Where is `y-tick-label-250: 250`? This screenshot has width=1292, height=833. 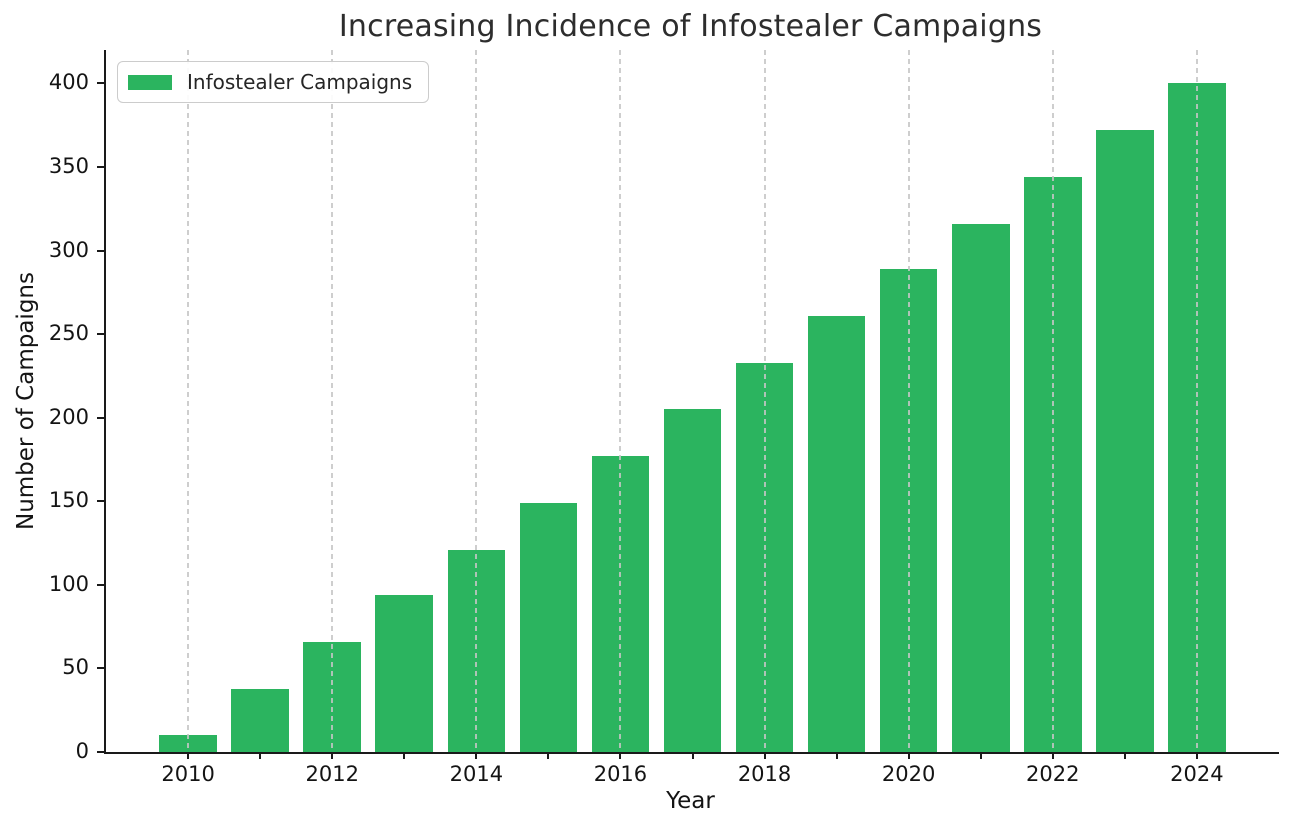 y-tick-label-250: 250 is located at coordinates (68, 333).